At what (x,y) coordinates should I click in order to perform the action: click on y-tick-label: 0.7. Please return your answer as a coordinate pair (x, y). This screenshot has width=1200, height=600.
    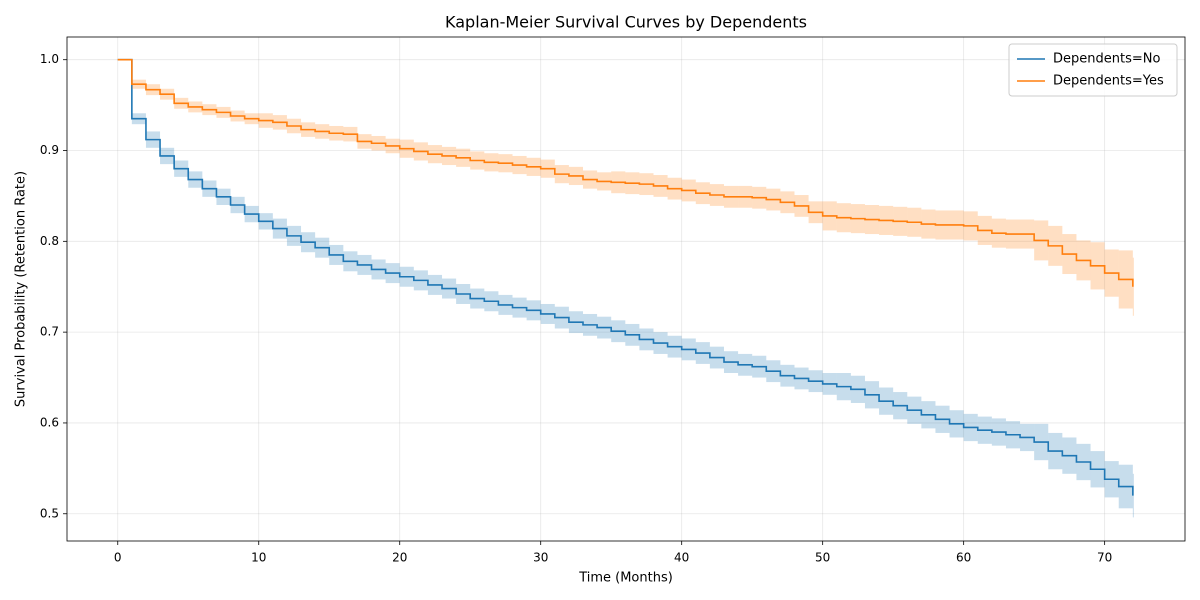
    Looking at the image, I should click on (49, 332).